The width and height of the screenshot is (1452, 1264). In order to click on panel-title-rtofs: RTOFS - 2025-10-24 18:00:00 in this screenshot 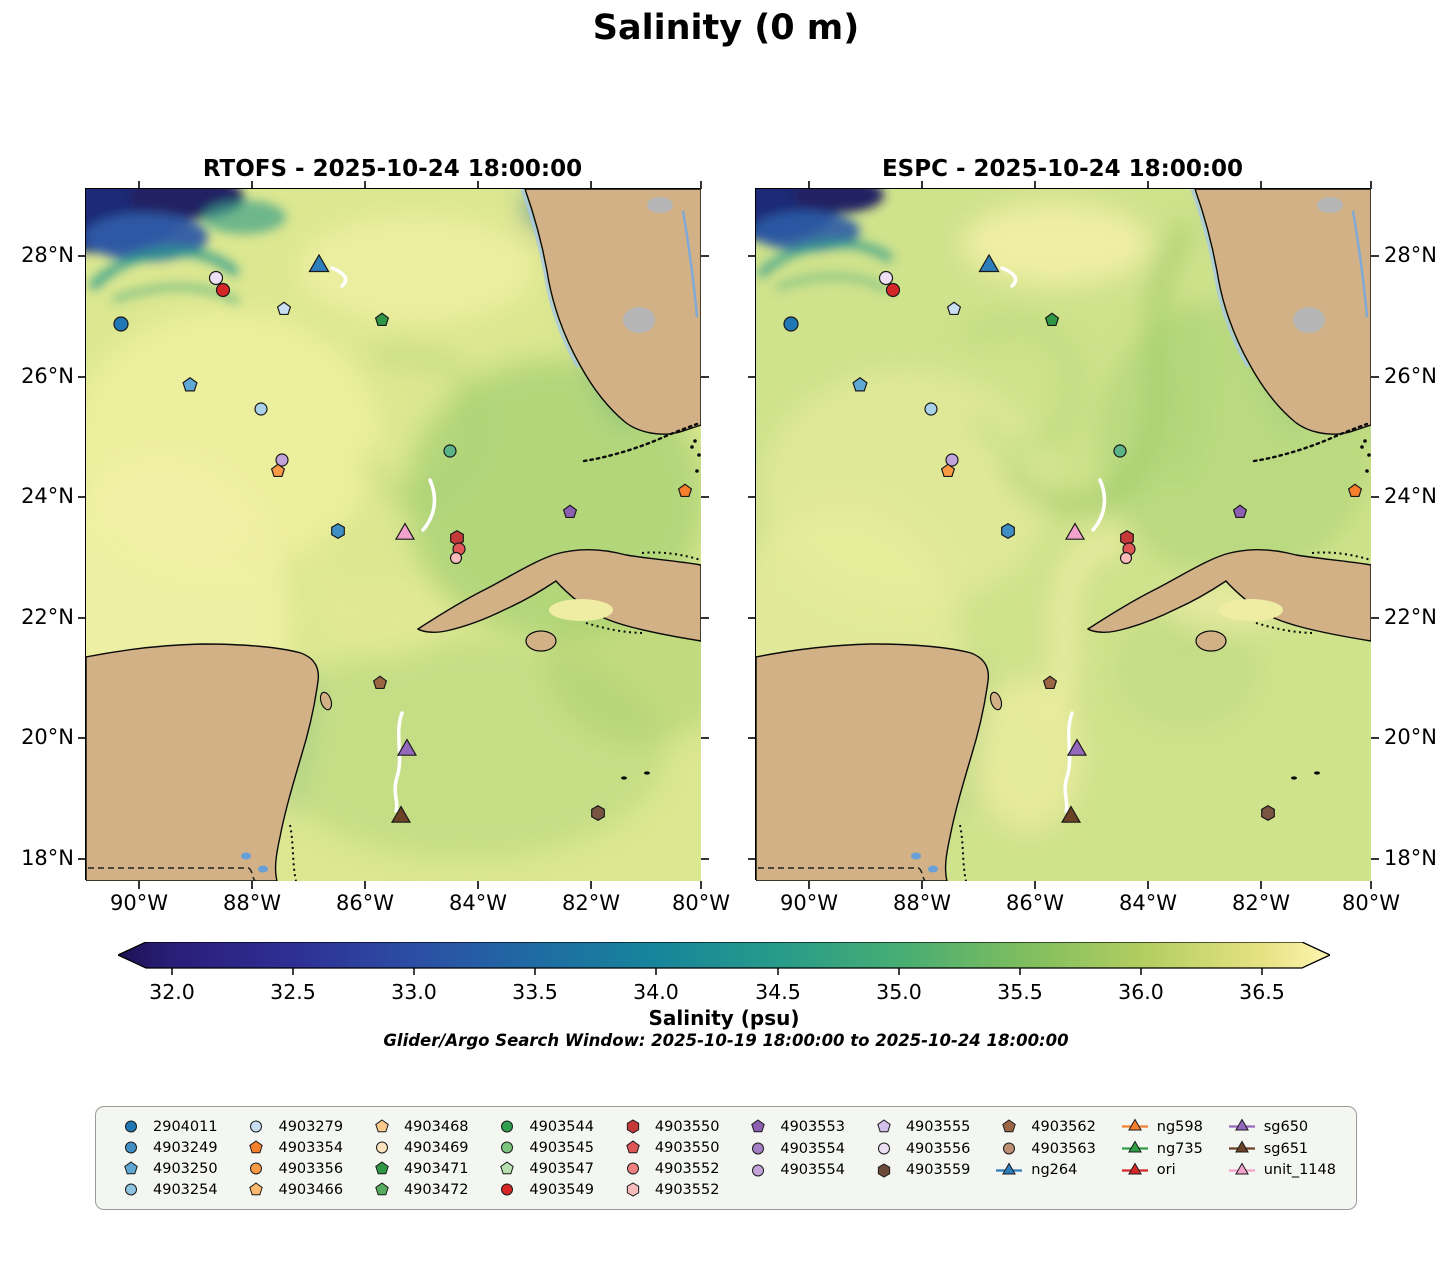, I will do `click(392, 169)`.